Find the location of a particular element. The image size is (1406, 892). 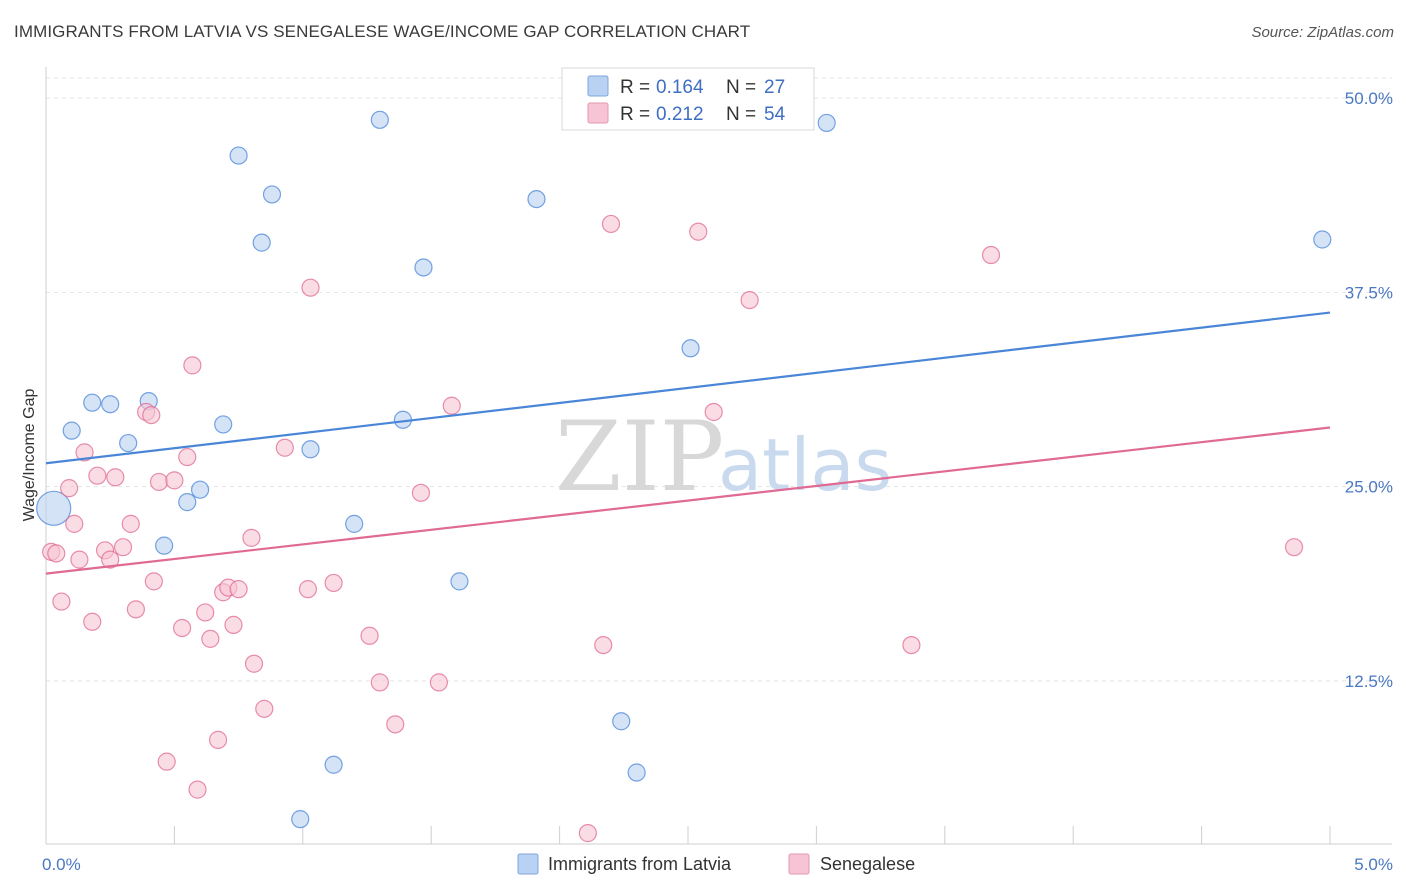

legend-n-value-0: 27 is located at coordinates (774, 87).